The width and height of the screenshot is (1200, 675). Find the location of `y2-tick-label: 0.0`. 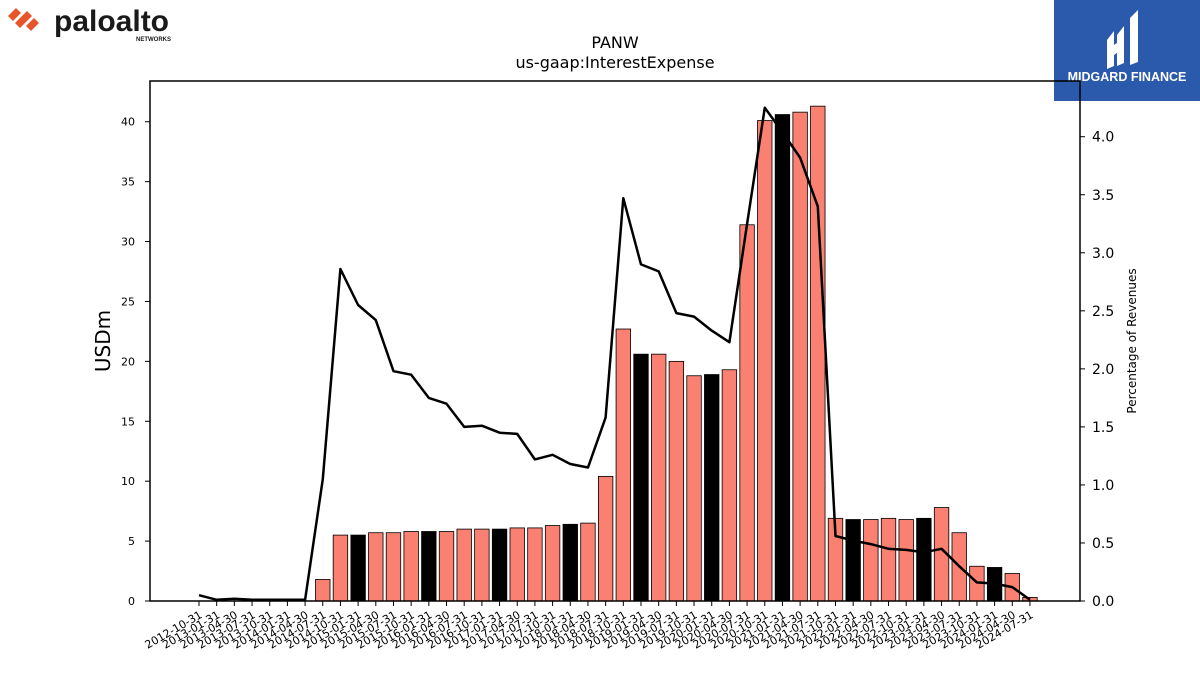

y2-tick-label: 0.0 is located at coordinates (1103, 602).